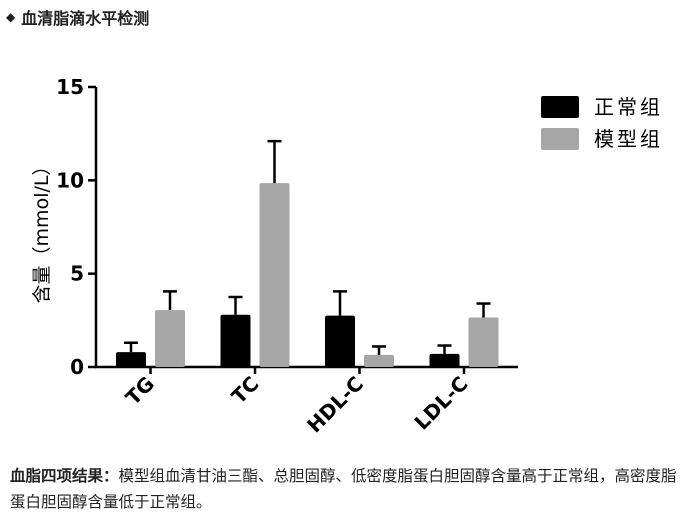 The width and height of the screenshot is (695, 524). I want to click on bar-1-LDL-C, so click(483, 342).